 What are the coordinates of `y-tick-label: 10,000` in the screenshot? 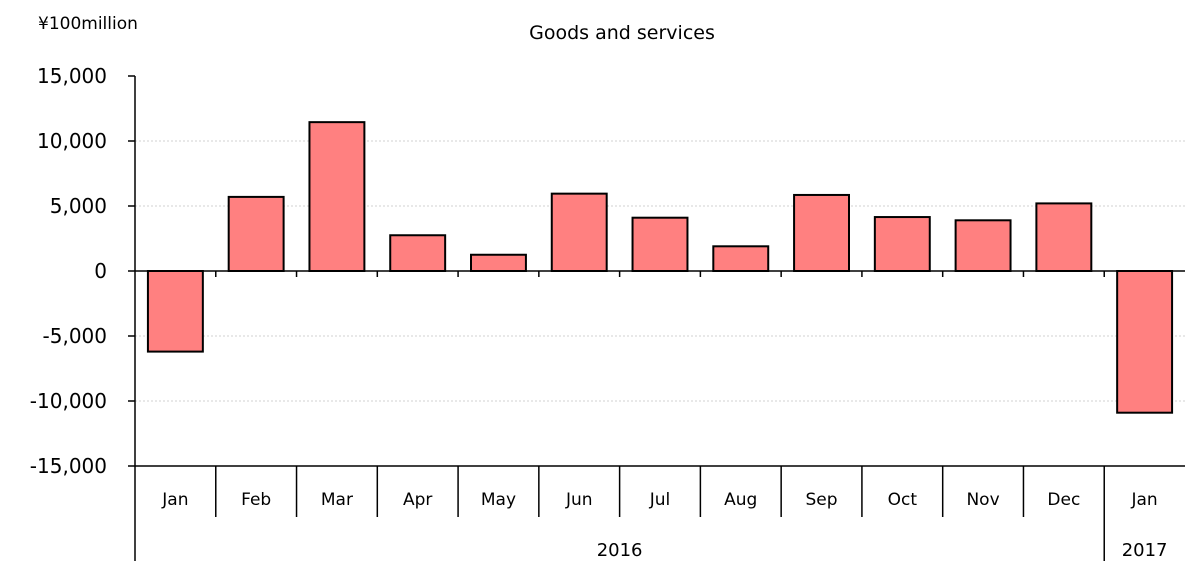 It's located at (72, 141).